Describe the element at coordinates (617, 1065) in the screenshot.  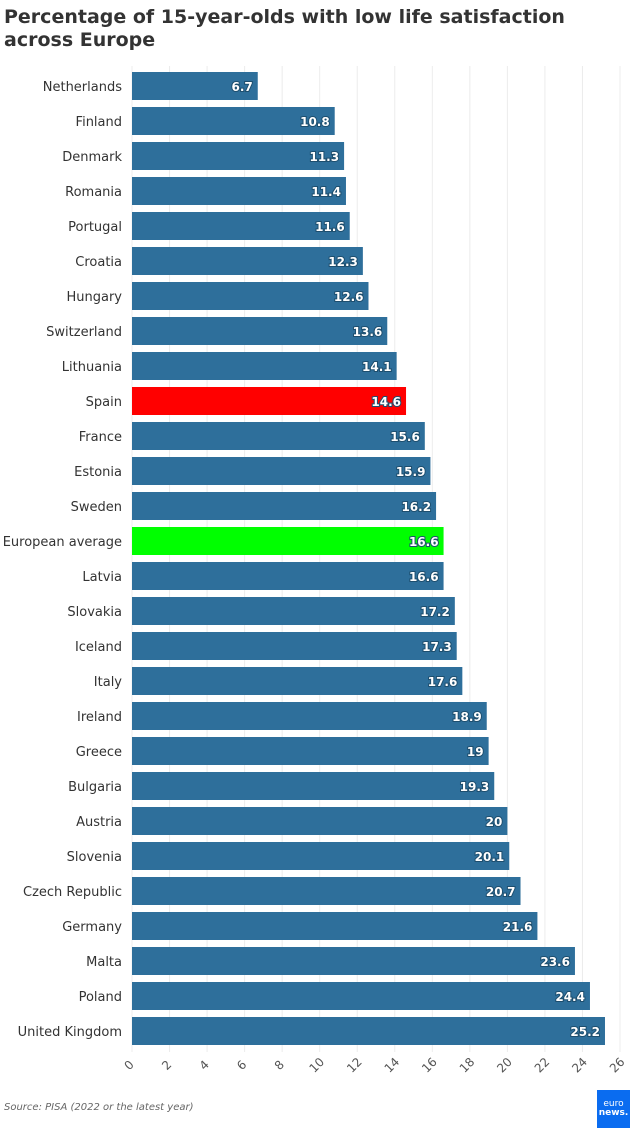
I see `x-tick-label: 26` at that location.